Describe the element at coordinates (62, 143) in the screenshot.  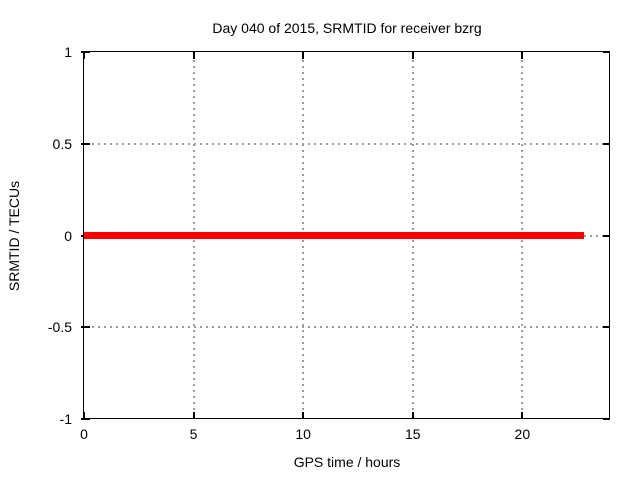
I see `y-tick-label: 0.5` at that location.